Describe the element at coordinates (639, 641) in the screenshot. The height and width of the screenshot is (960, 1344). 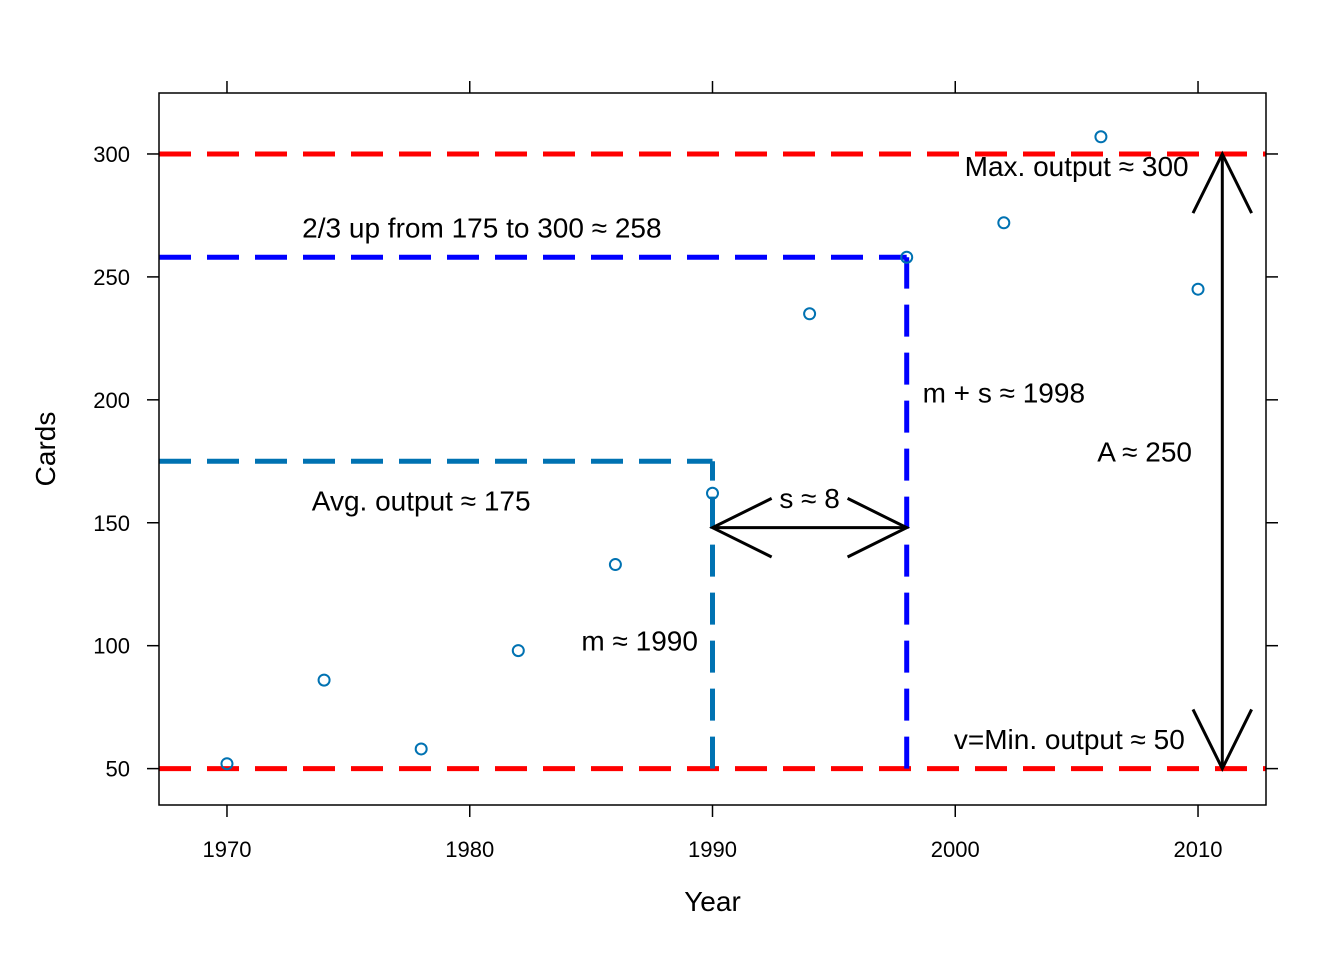
I see `m-label: m ≈ 1990` at that location.